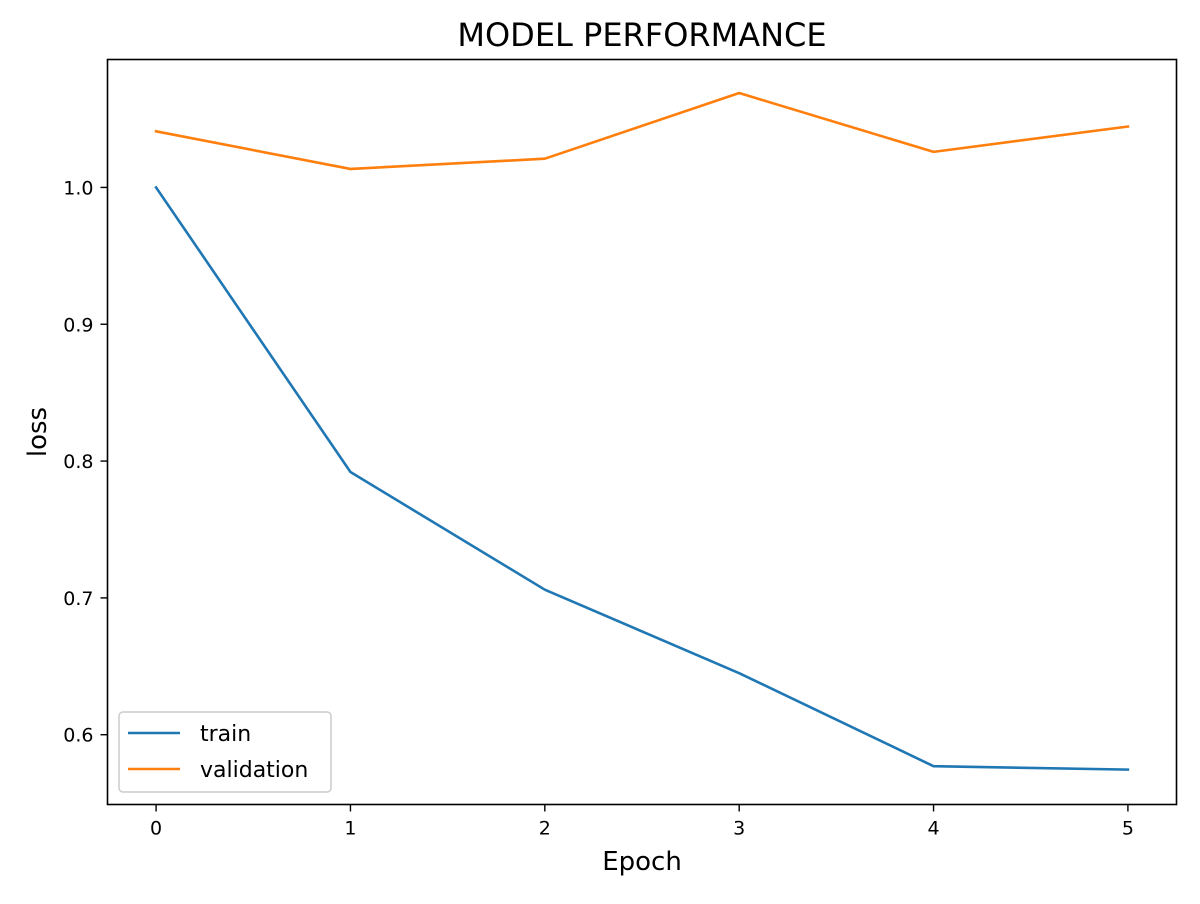  I want to click on x-tick-label: 0, so click(156, 829).